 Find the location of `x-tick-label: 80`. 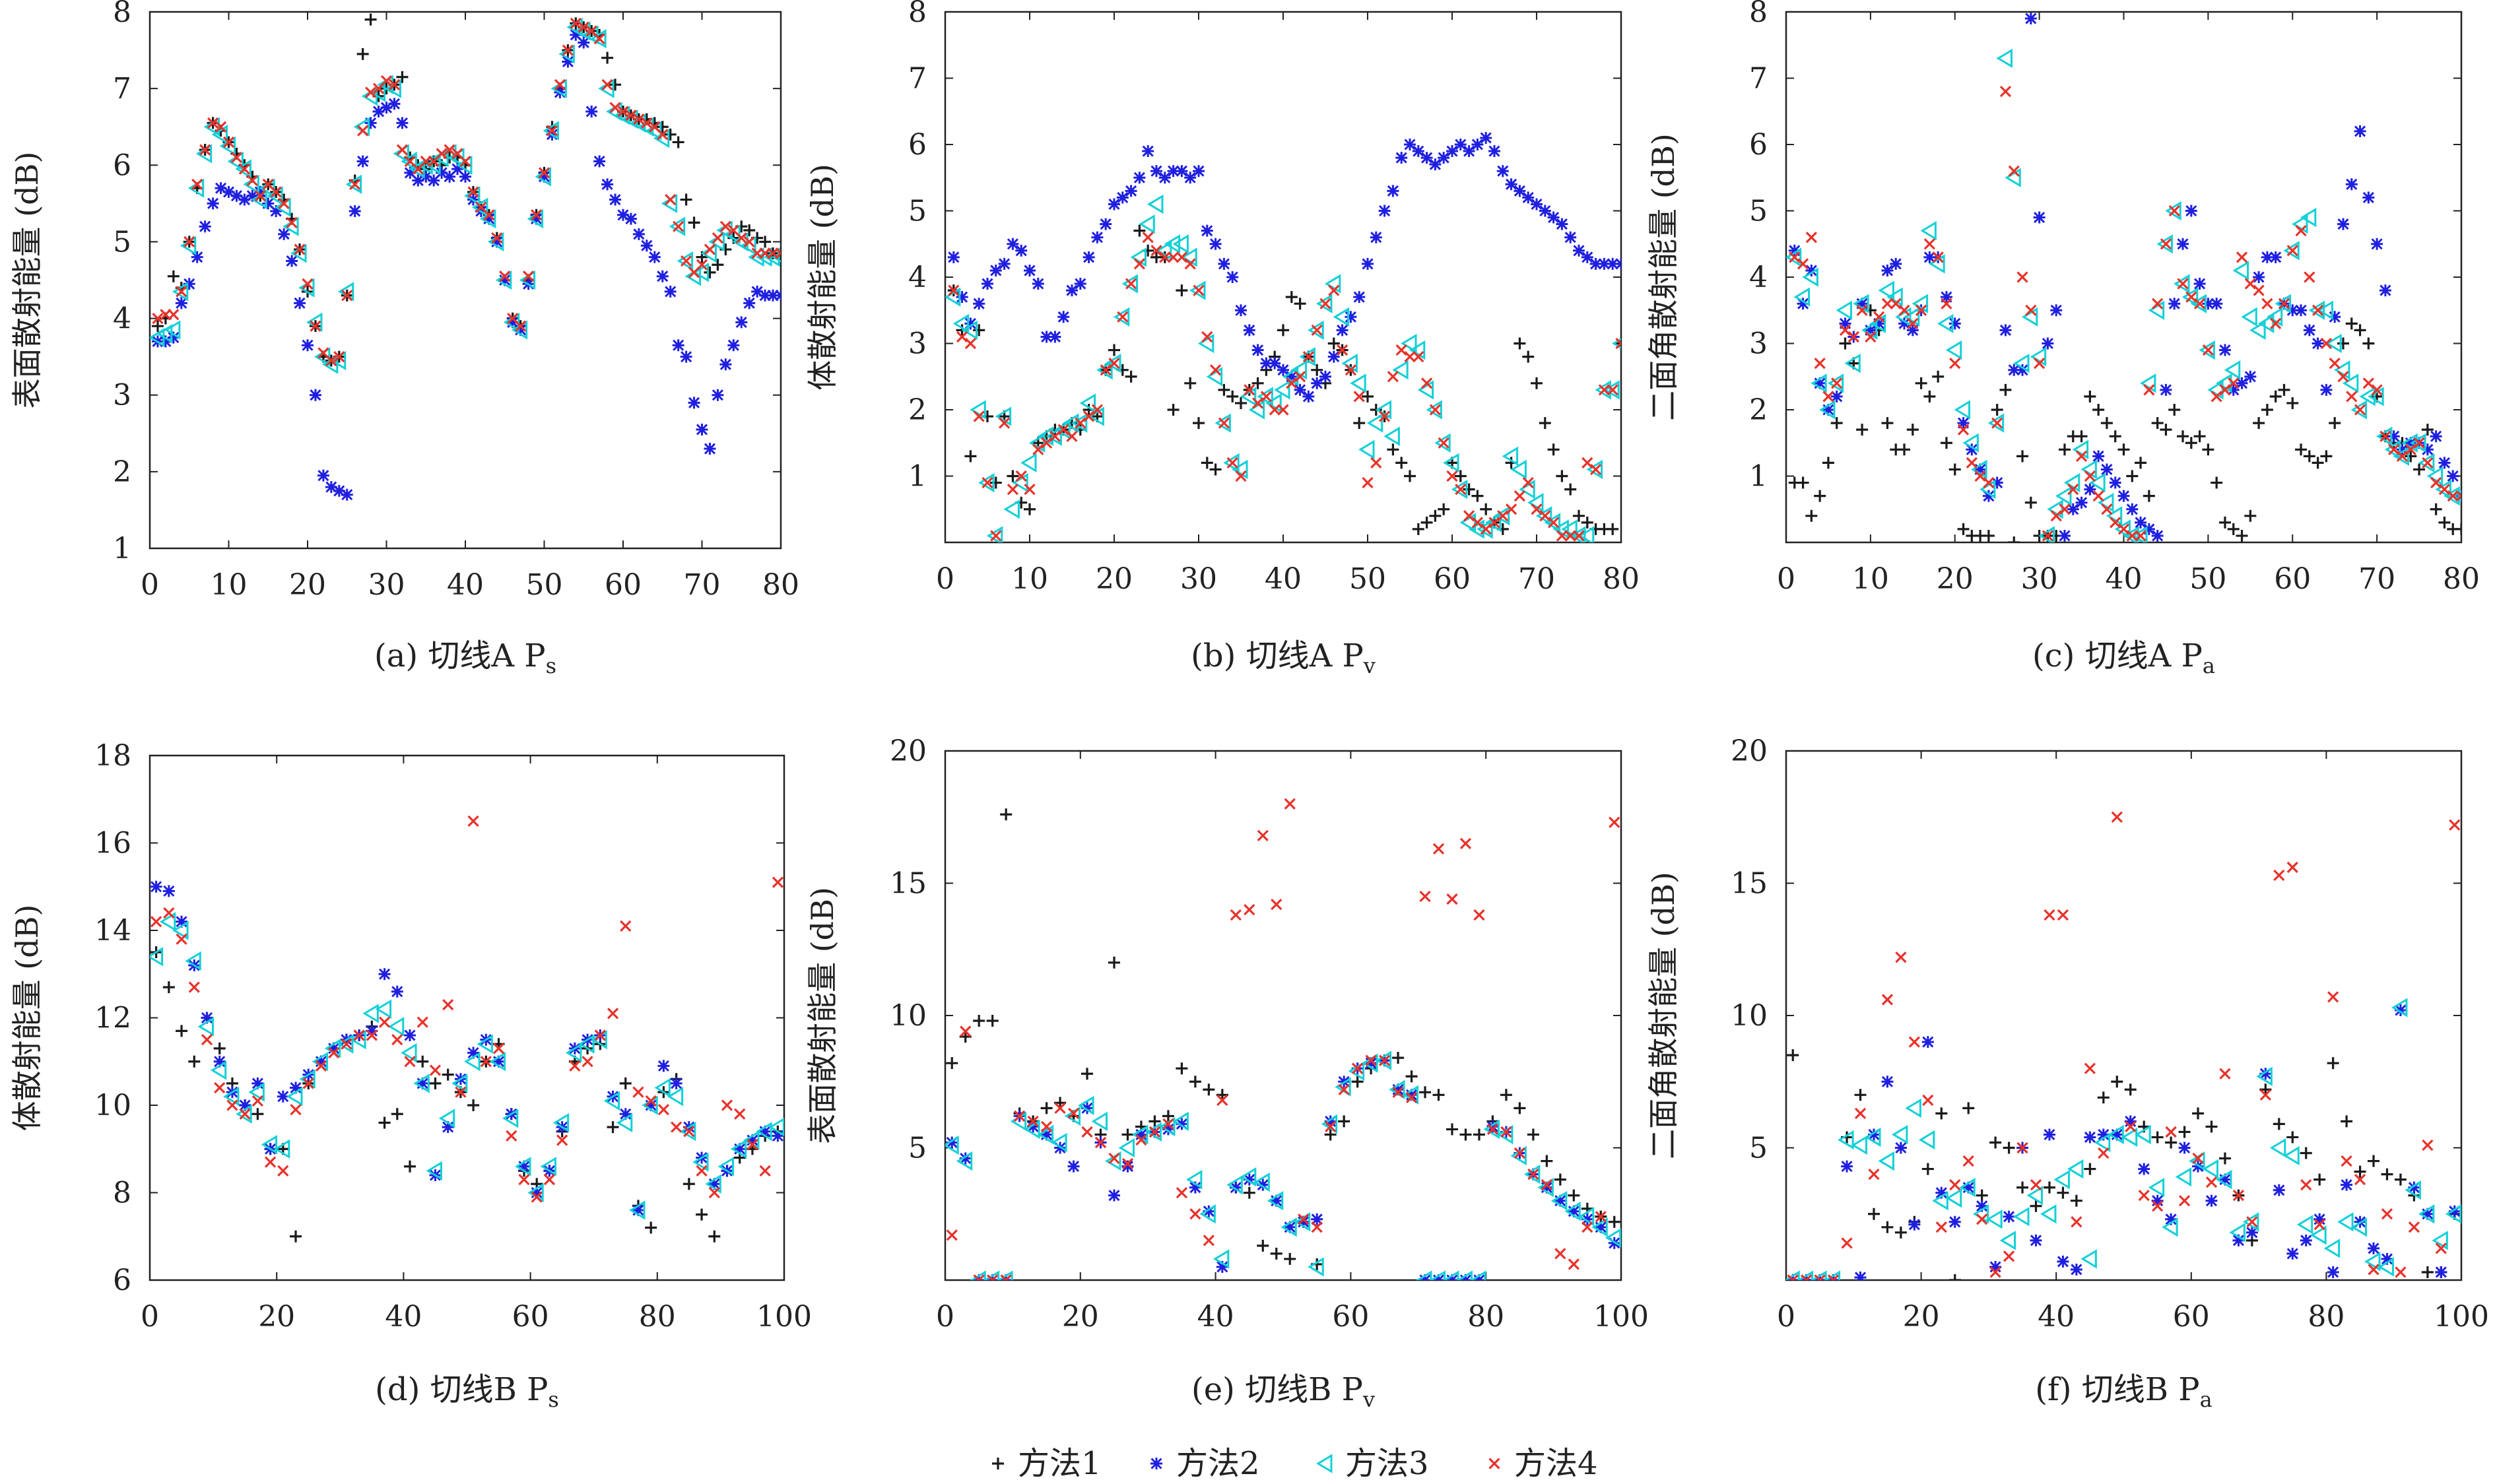

x-tick-label: 80 is located at coordinates (657, 1317).